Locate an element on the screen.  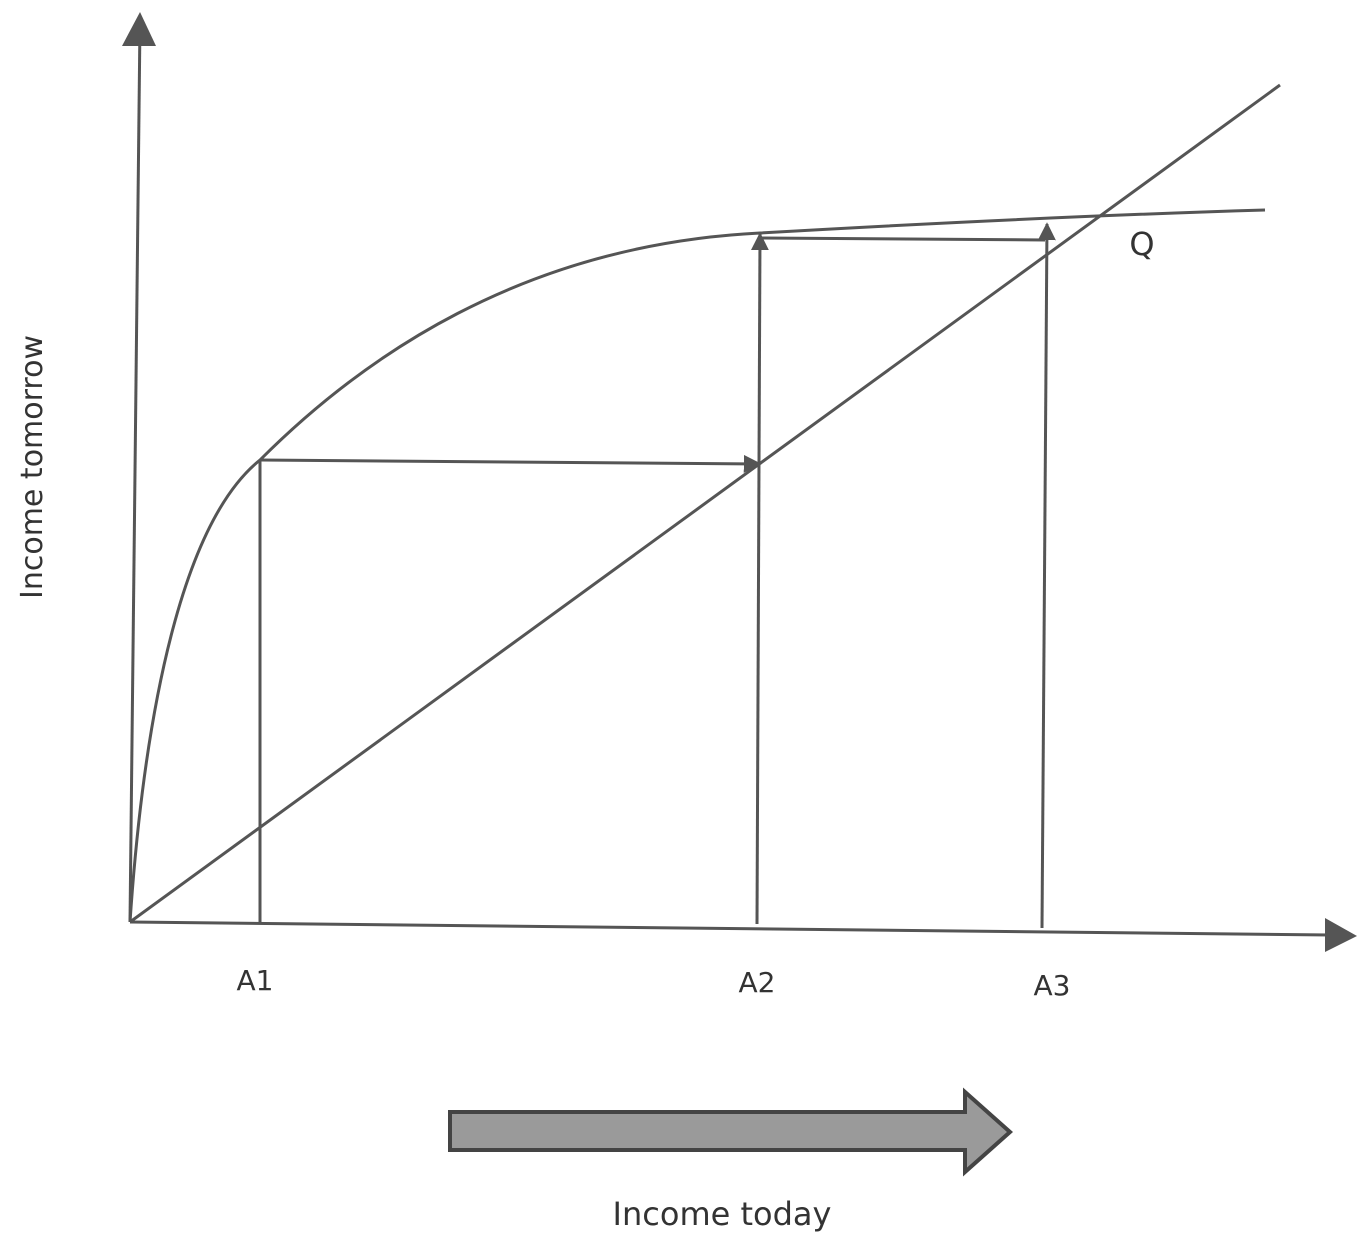
y-axis is located at coordinates (135, 472).